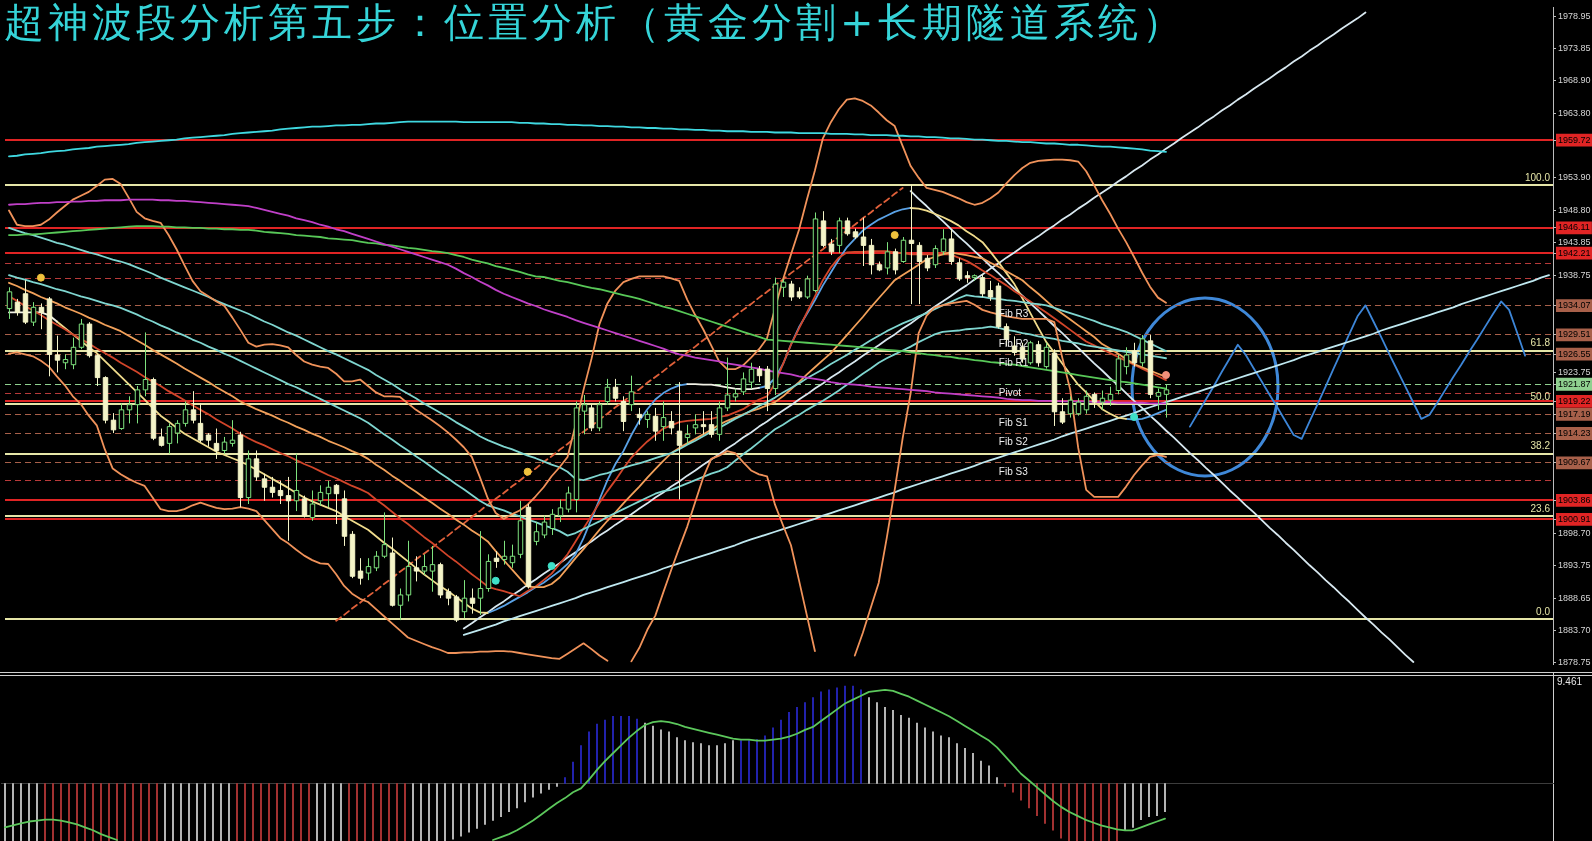  What do you see at coordinates (1540, 396) in the screenshot?
I see `annotation: 50.0` at bounding box center [1540, 396].